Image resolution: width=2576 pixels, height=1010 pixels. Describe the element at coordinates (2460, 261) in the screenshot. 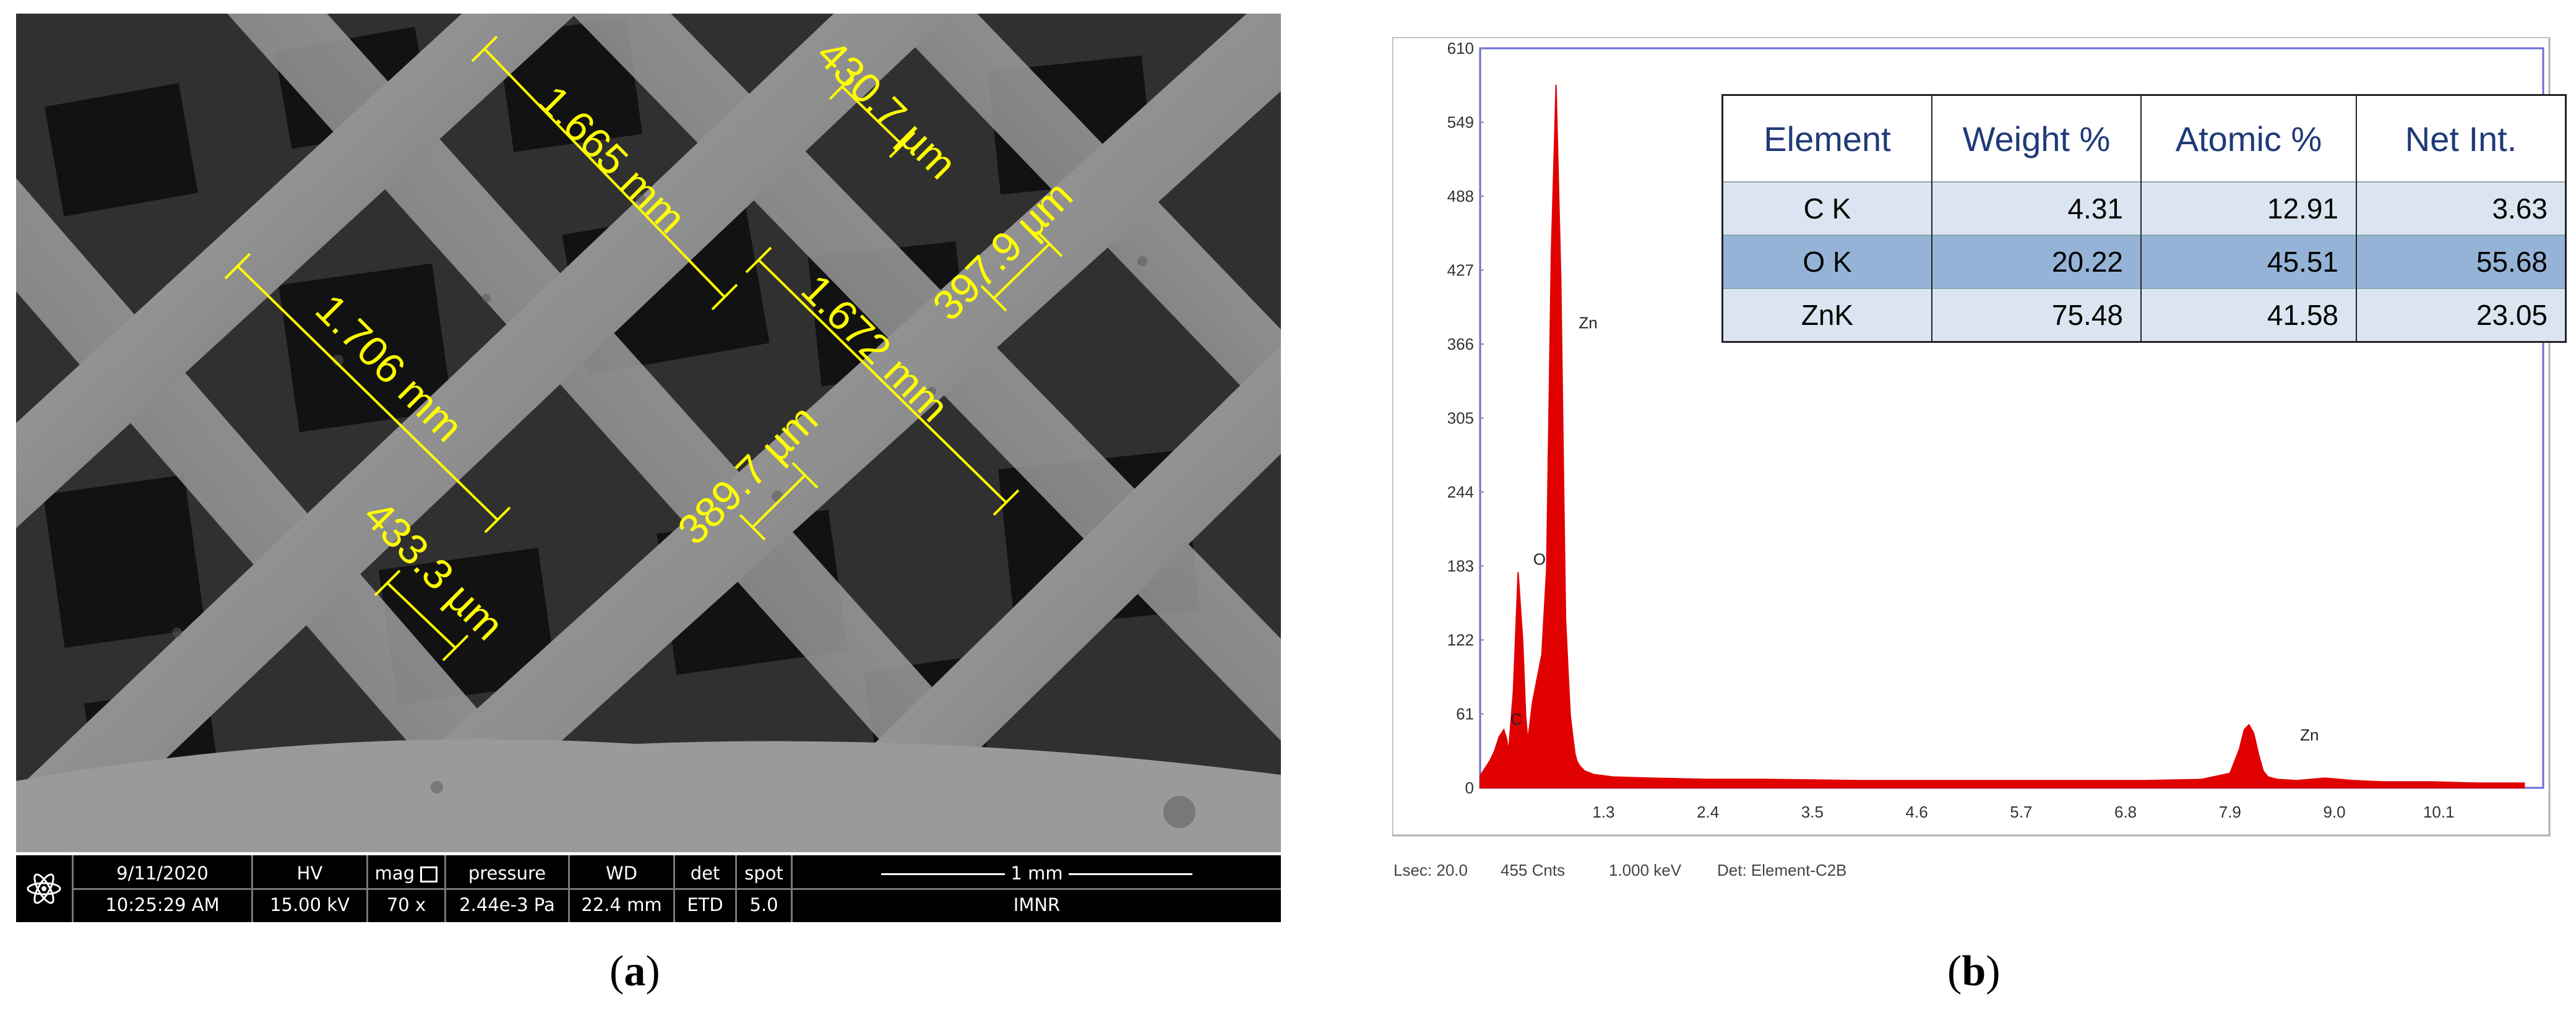

I see `table-cell-netint: 55.68` at that location.